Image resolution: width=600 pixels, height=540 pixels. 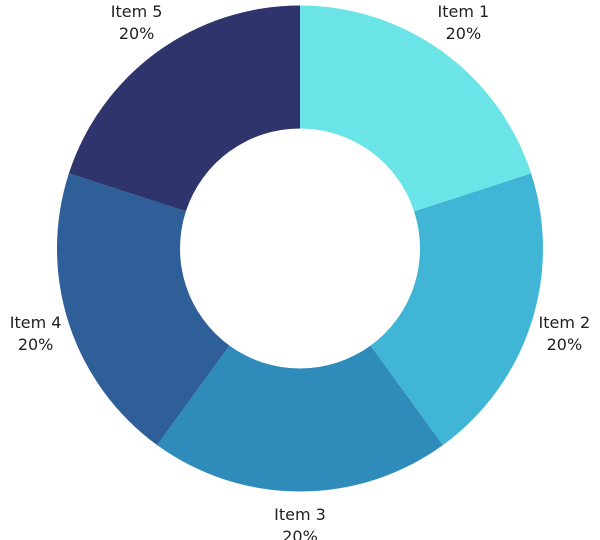 What do you see at coordinates (36, 322) in the screenshot?
I see `slice-label: Item 4` at bounding box center [36, 322].